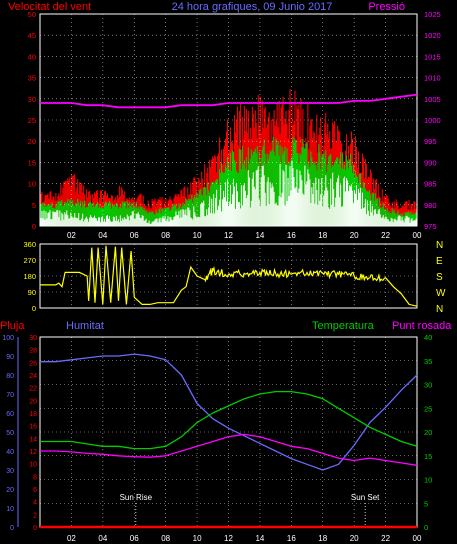 This screenshot has width=457, height=544. I want to click on humidity-y-tick-label: 10, so click(10, 509).